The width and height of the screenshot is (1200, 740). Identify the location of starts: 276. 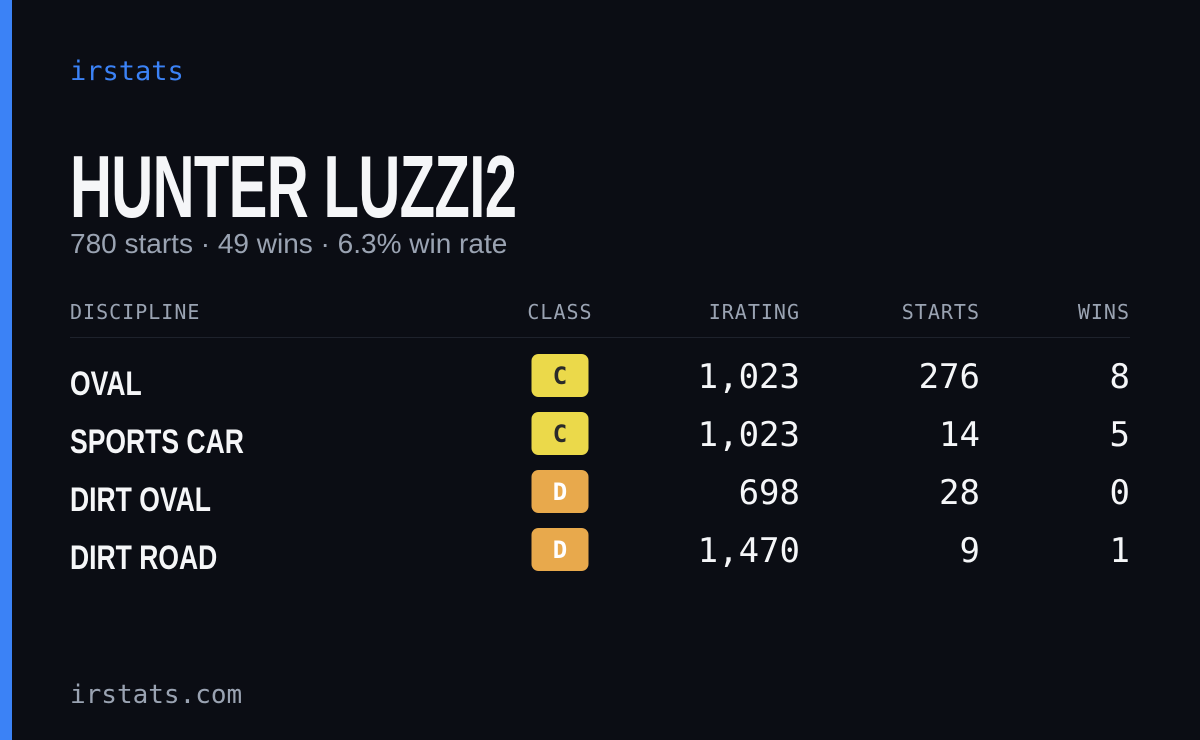
(949, 377).